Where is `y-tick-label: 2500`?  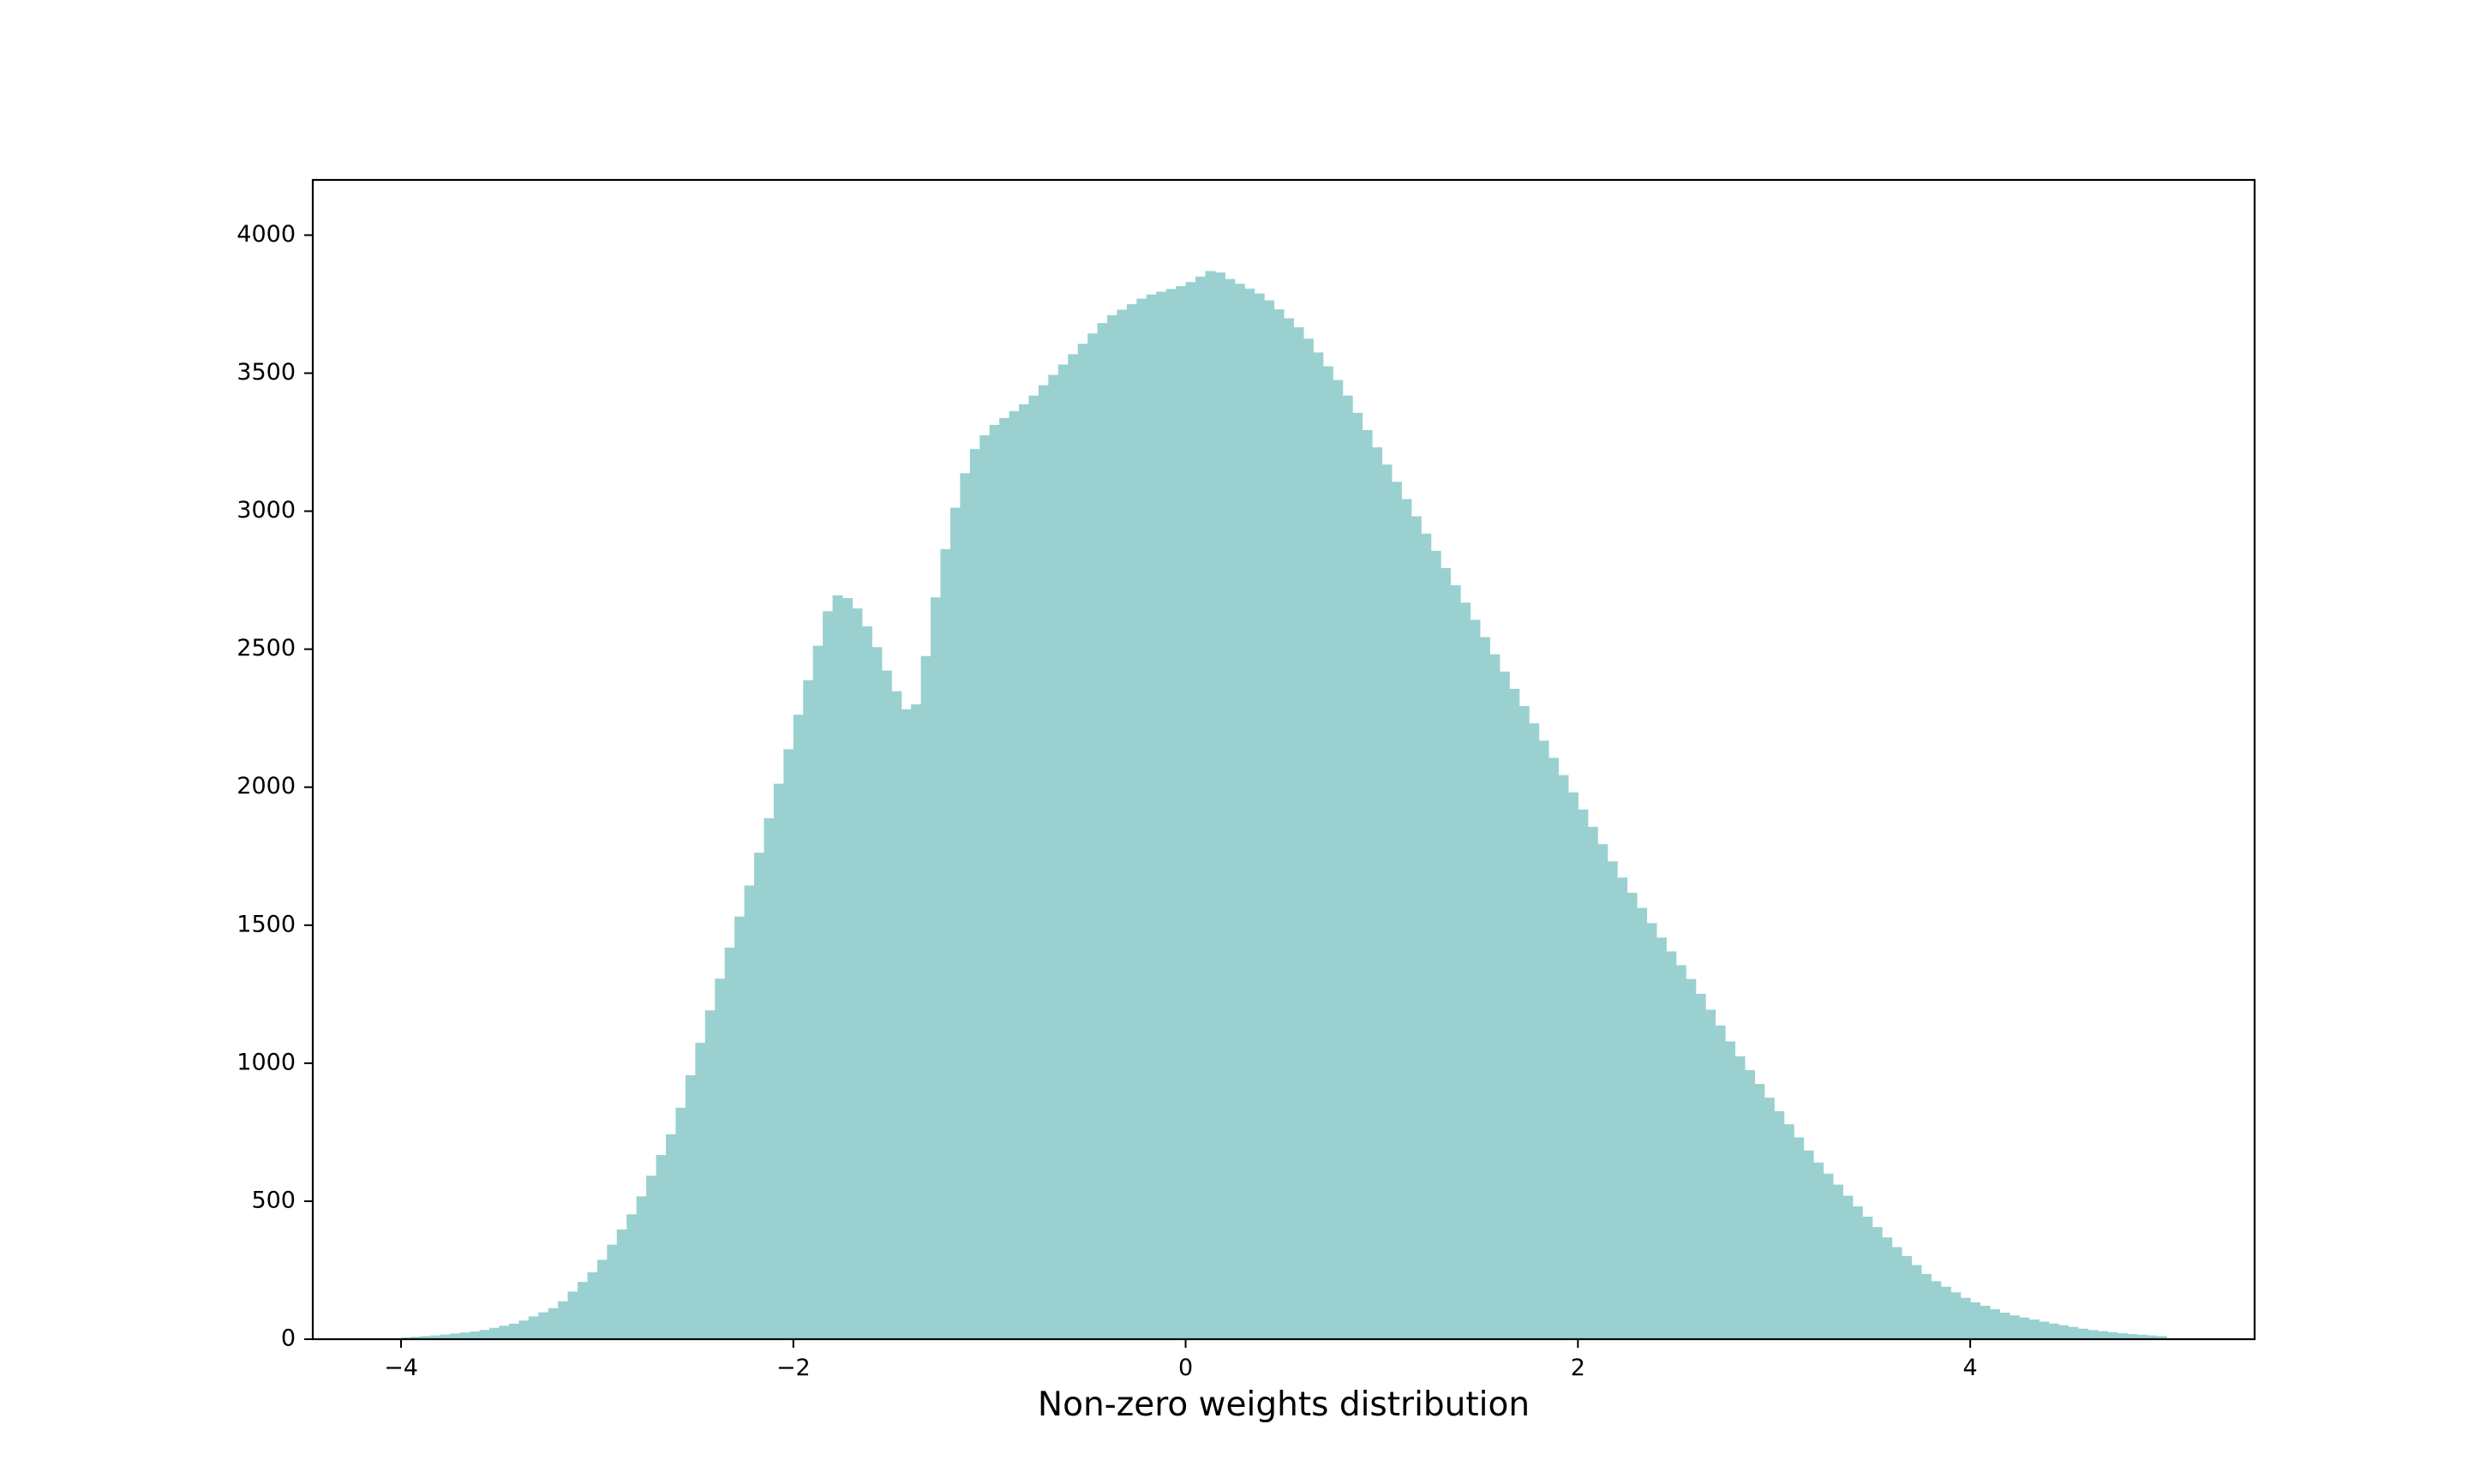 y-tick-label: 2500 is located at coordinates (266, 648).